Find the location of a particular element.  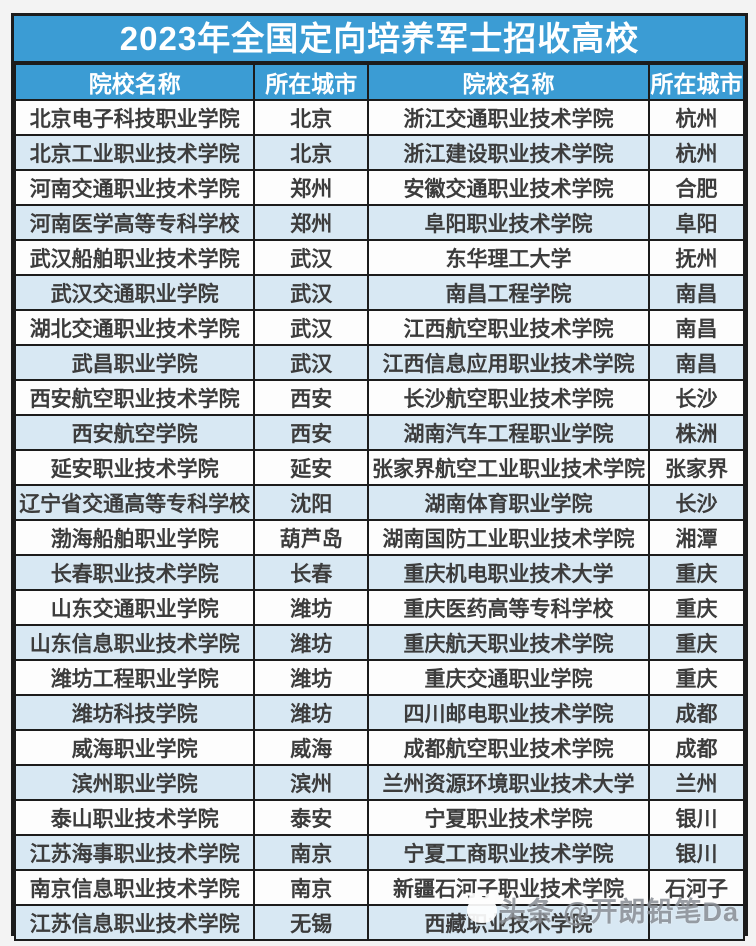

city-cell: 张家界 is located at coordinates (696, 467).